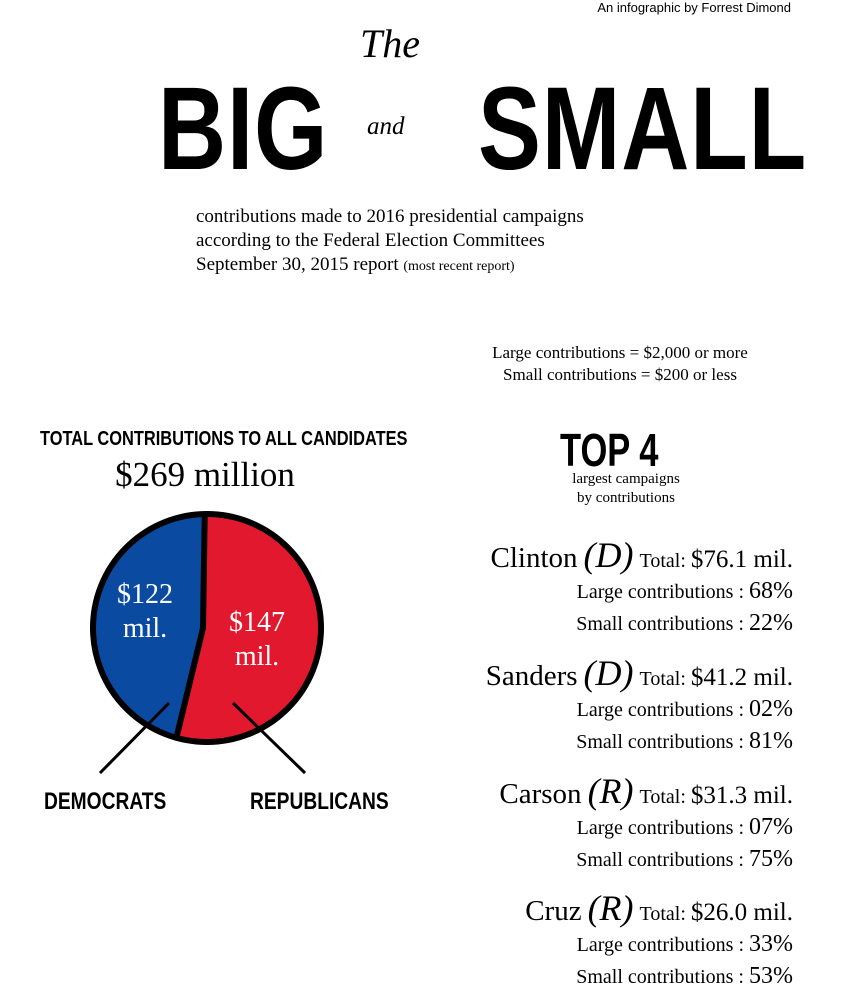  What do you see at coordinates (386, 126) in the screenshot?
I see `title-and: and` at bounding box center [386, 126].